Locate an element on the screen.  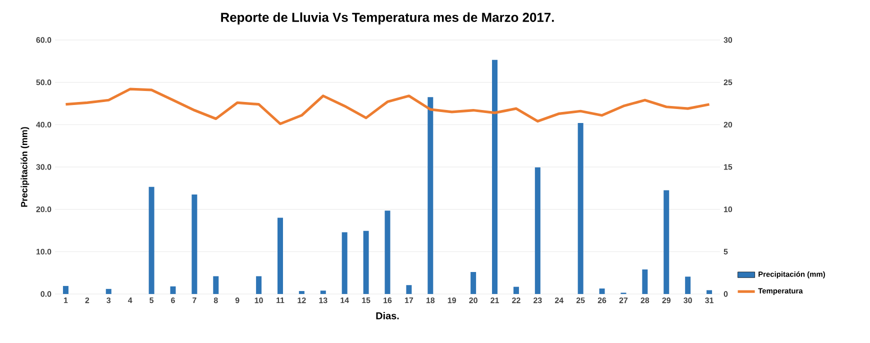
x-axis-title: Dias. is located at coordinates (387, 316).